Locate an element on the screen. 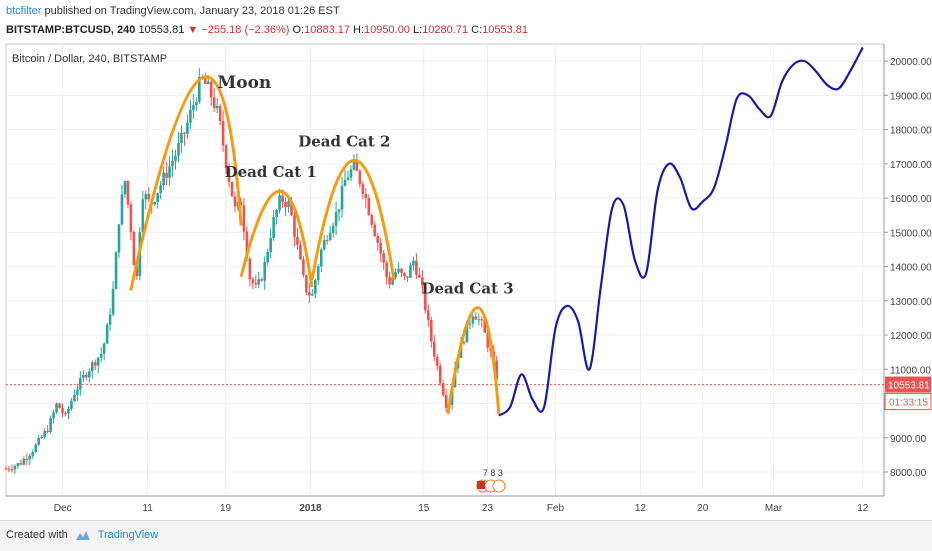 This screenshot has width=932, height=551. open-label: O: is located at coordinates (298, 30).